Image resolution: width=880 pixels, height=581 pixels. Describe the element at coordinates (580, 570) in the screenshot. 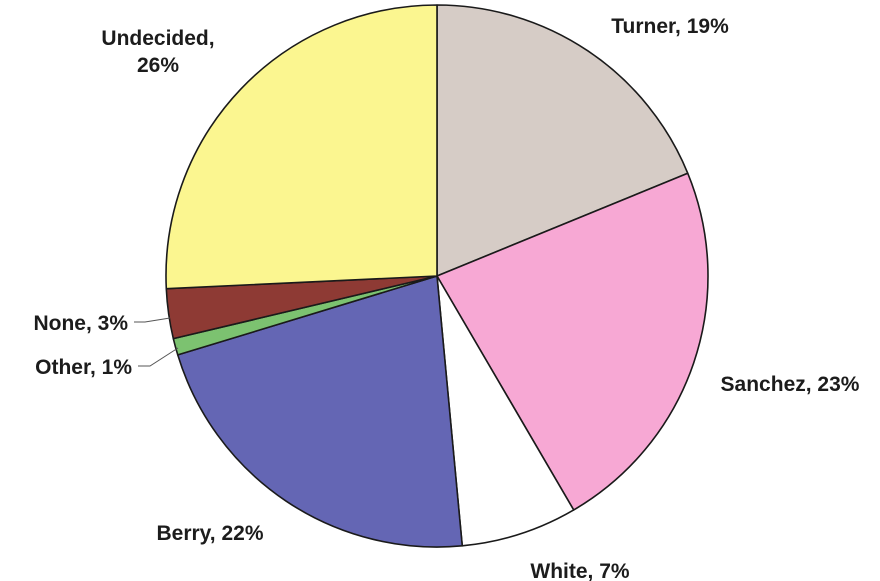

I see `slice-label-white: White, 7%` at that location.